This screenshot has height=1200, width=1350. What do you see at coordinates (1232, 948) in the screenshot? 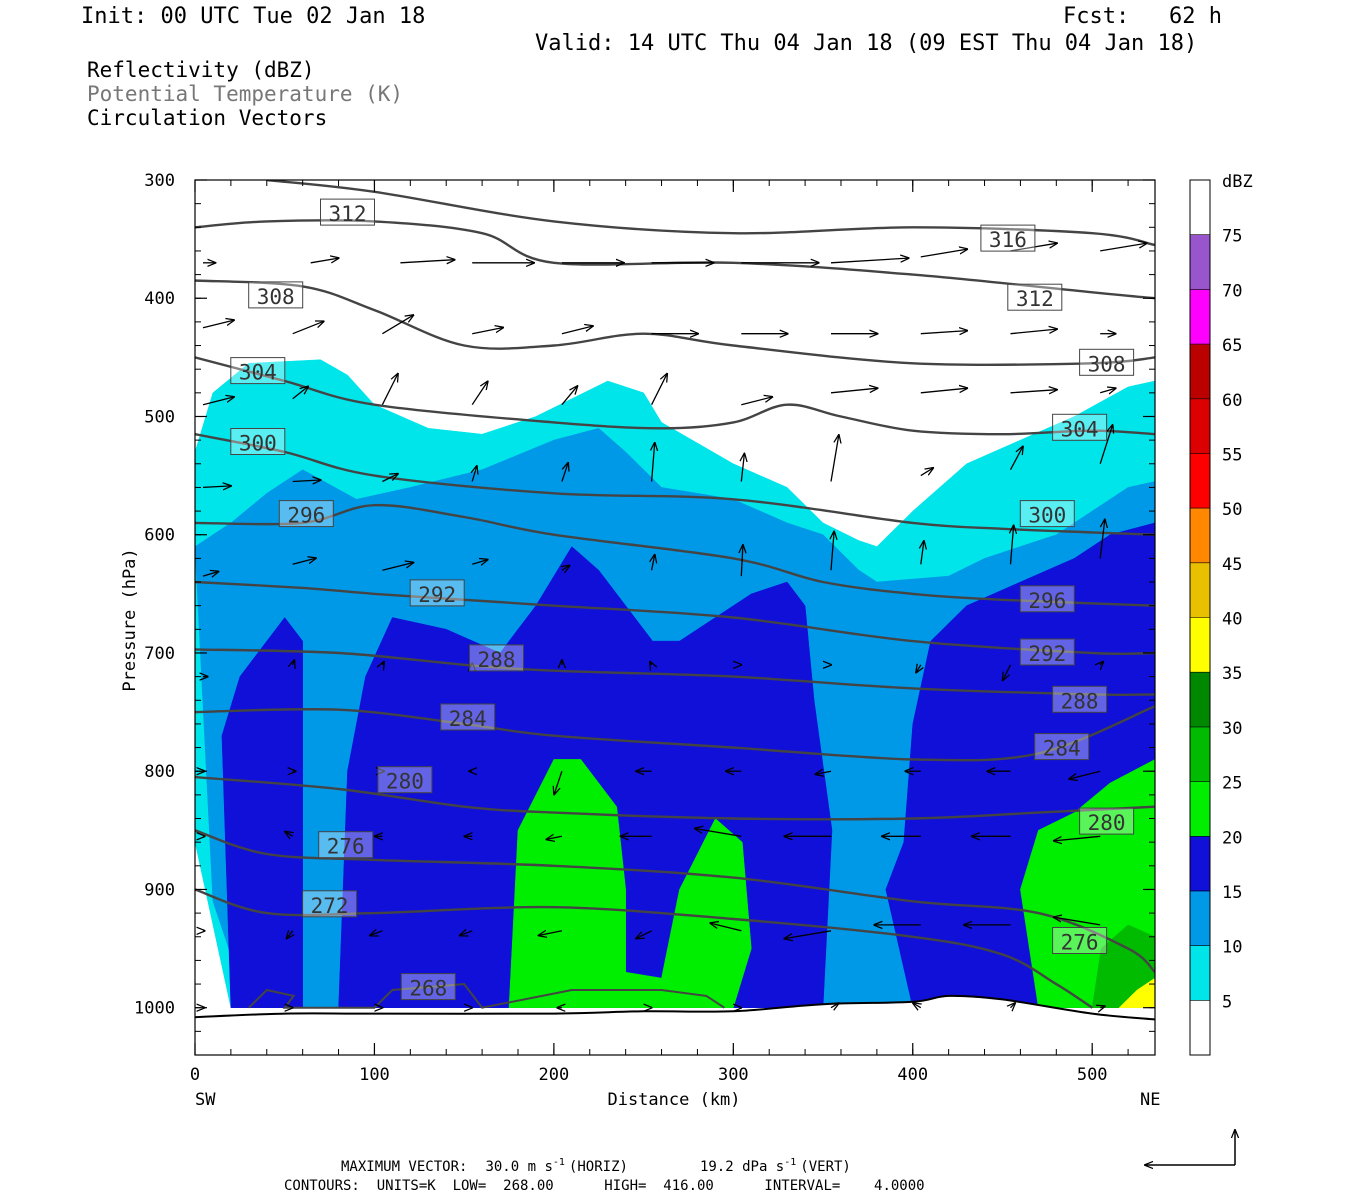
I see `colorbar-label-10: 10` at bounding box center [1232, 948].